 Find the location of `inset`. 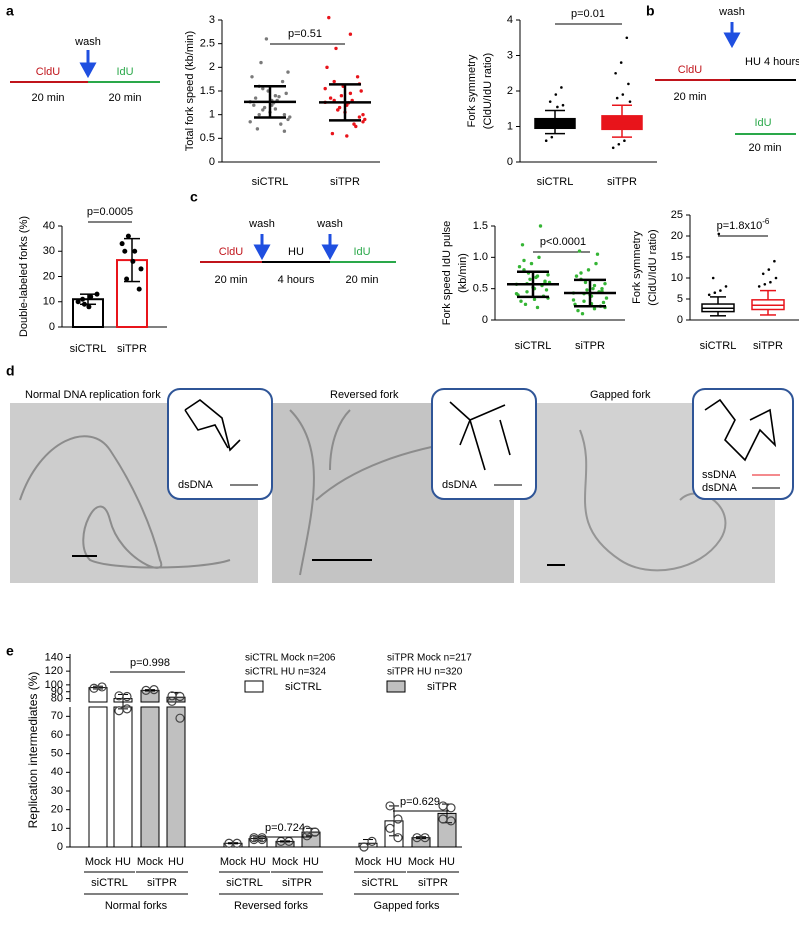

inset is located at coordinates (484, 444).